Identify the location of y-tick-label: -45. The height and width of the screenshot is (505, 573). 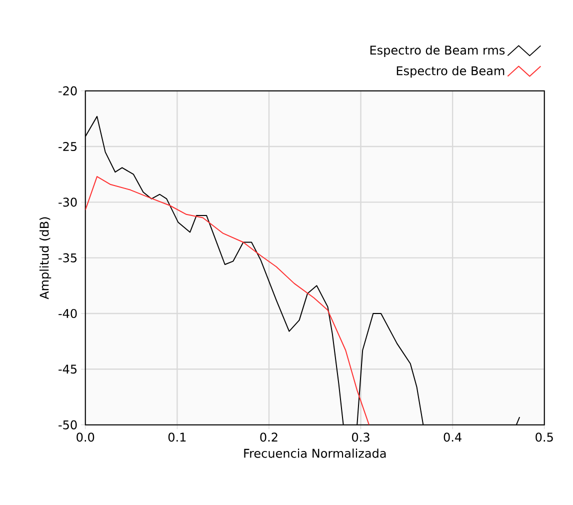
(67, 369).